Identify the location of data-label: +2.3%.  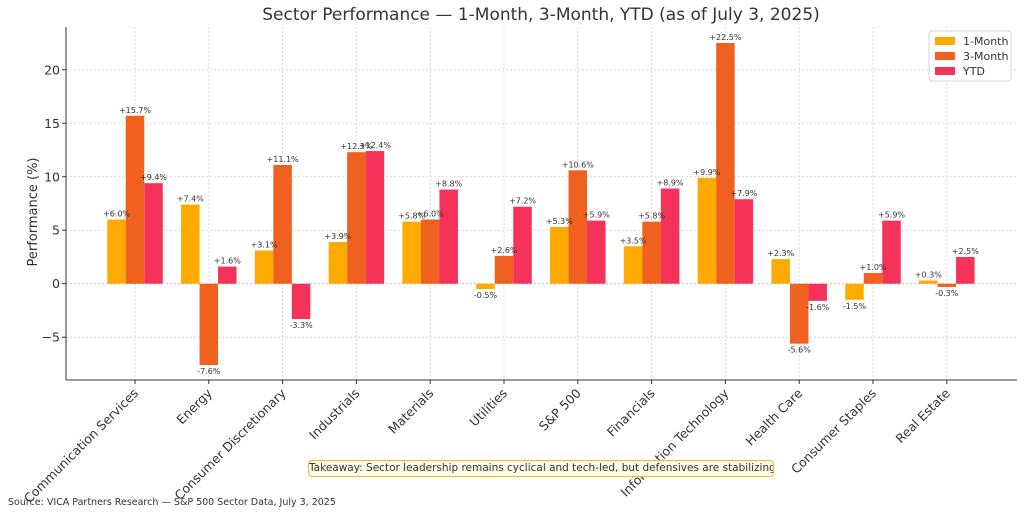
(780, 253).